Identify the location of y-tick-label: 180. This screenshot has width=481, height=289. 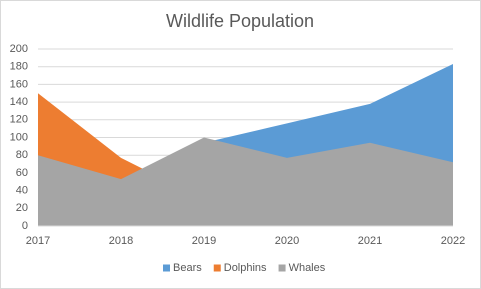
(19, 67).